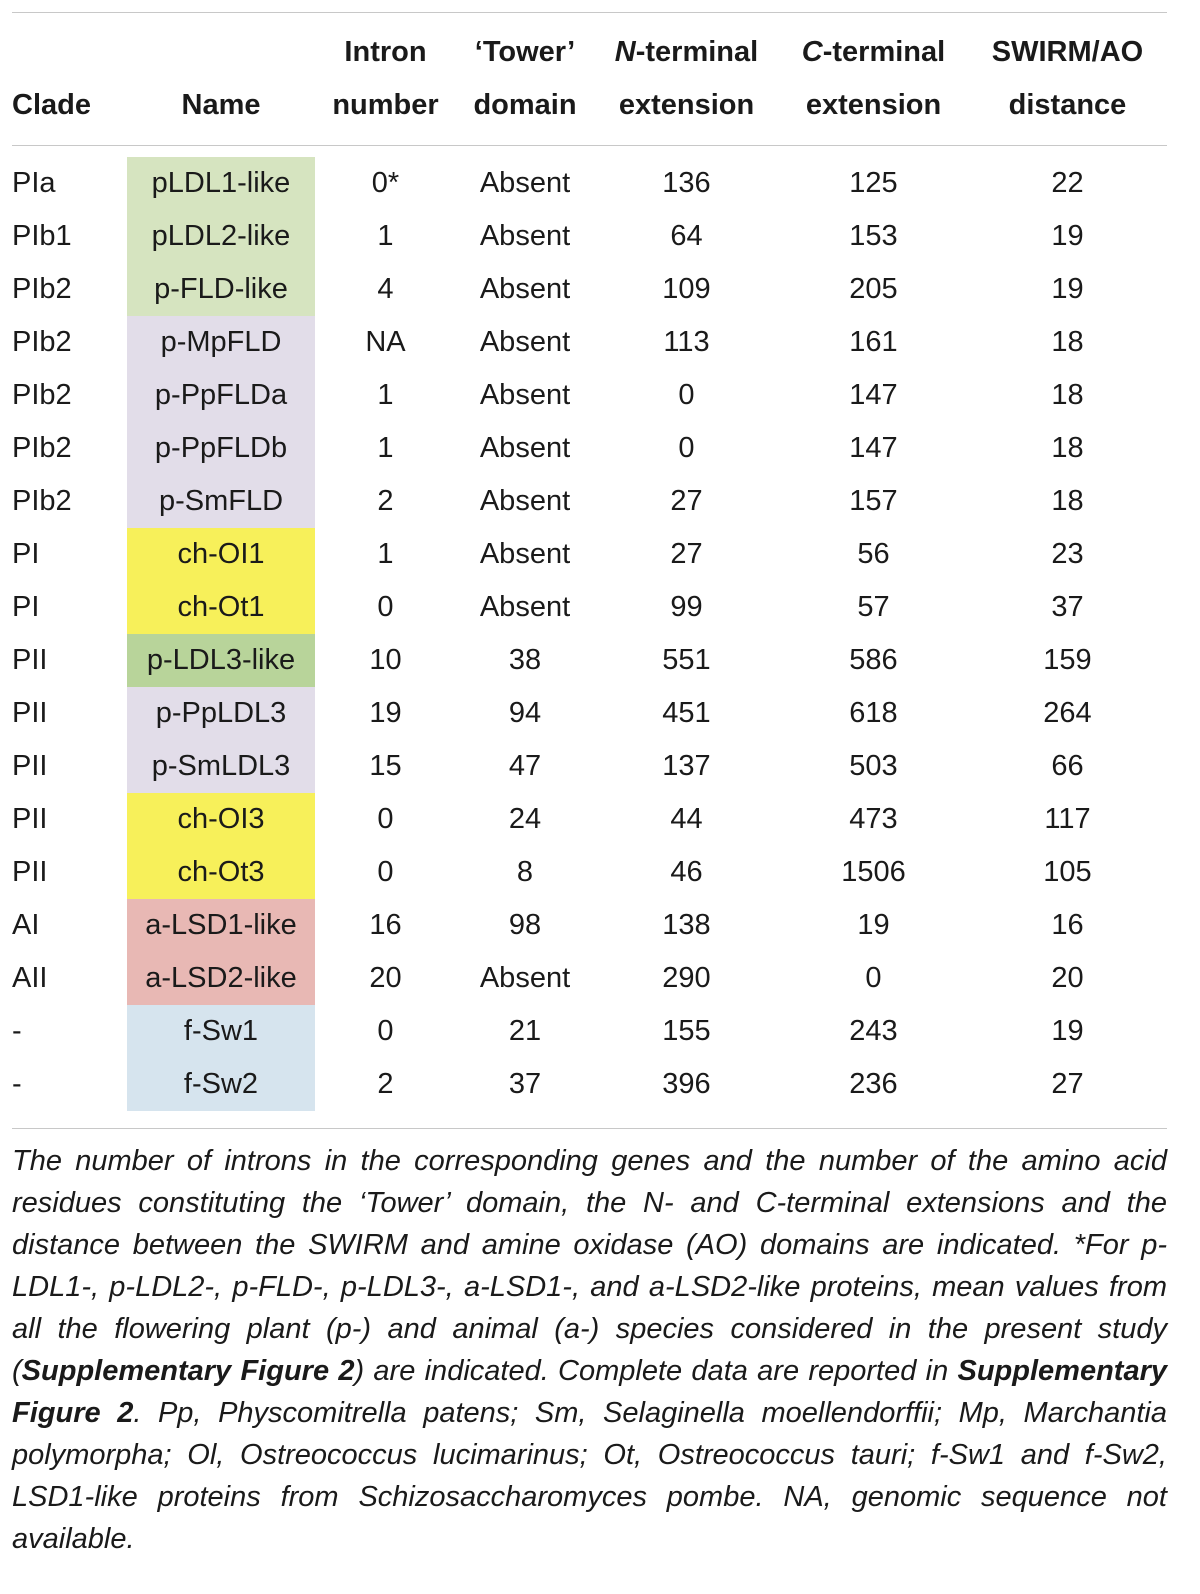 The height and width of the screenshot is (1594, 1200). Describe the element at coordinates (221, 1084) in the screenshot. I see `cell-name: f-Sw2` at that location.